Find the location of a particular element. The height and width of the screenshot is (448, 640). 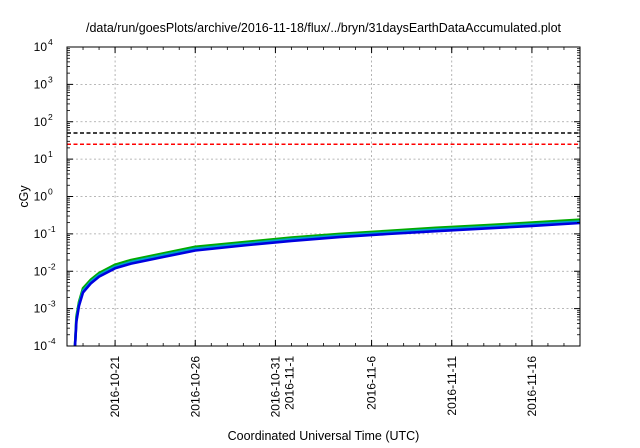

y-tick-exponent: 4 is located at coordinates (50, 42).